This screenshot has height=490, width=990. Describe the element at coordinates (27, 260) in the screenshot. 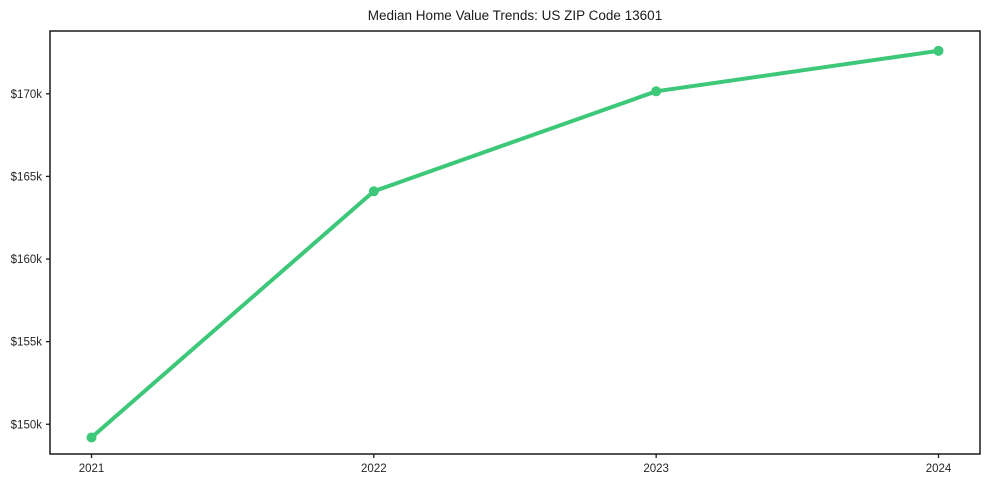

I see `y-tick-label: $160k` at that location.